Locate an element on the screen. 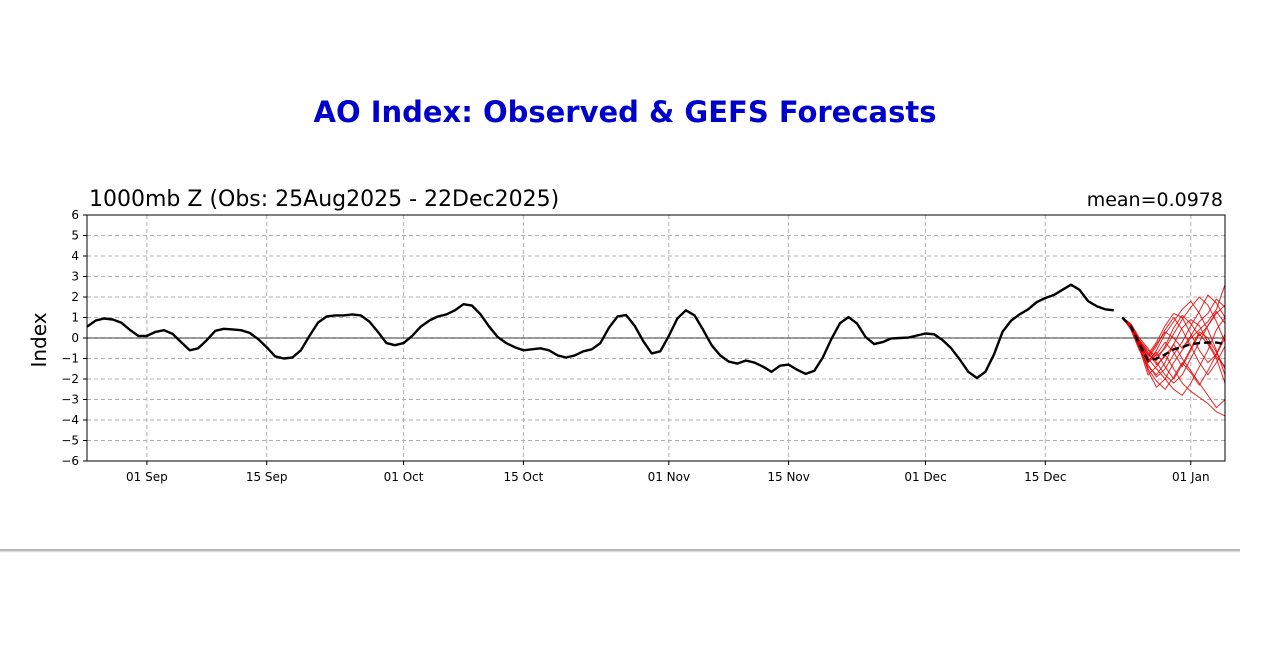 This screenshot has width=1280, height=659. x-tick-label: 15 Sep is located at coordinates (267, 477).